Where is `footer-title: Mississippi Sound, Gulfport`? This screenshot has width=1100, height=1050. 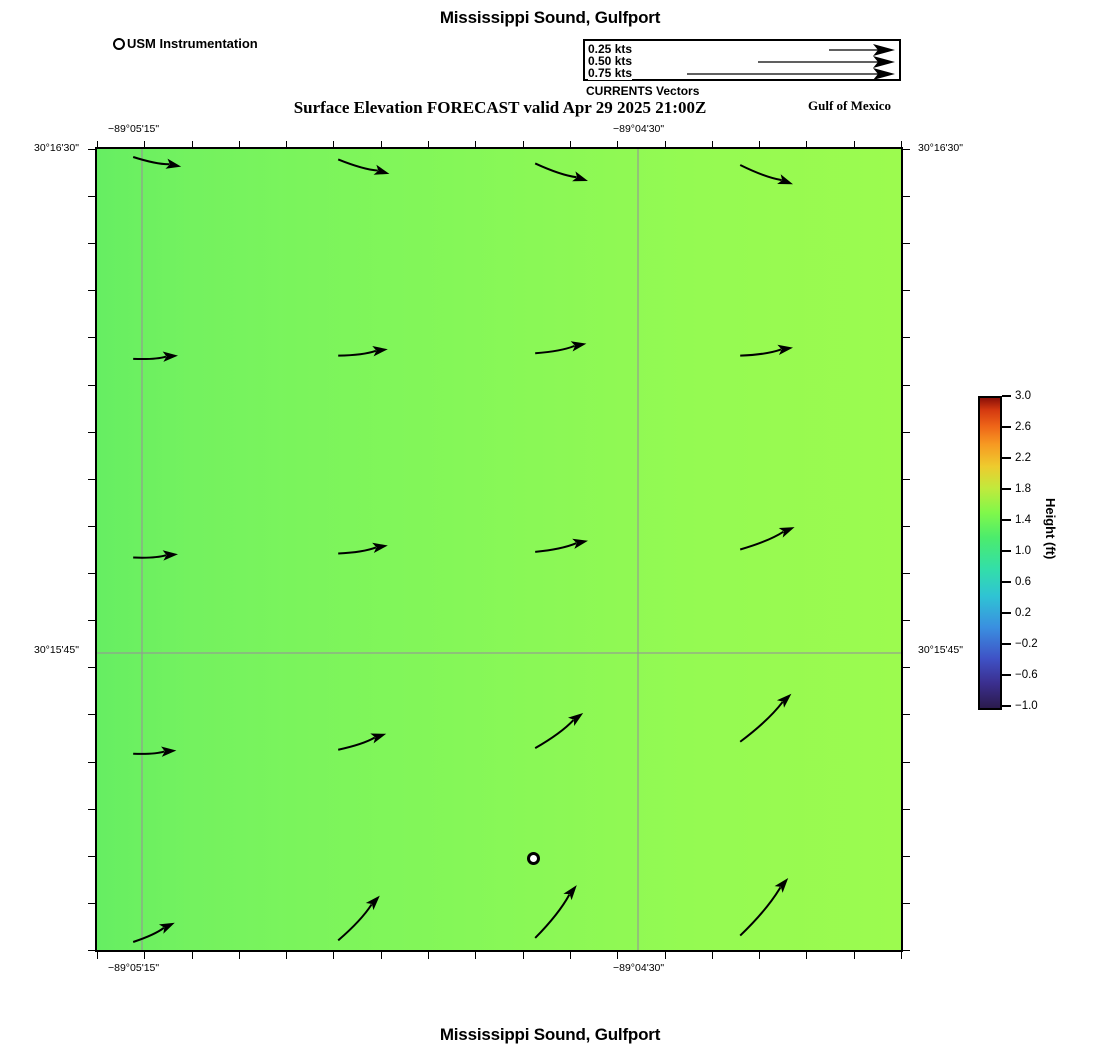 footer-title: Mississippi Sound, Gulfport is located at coordinates (550, 1034).